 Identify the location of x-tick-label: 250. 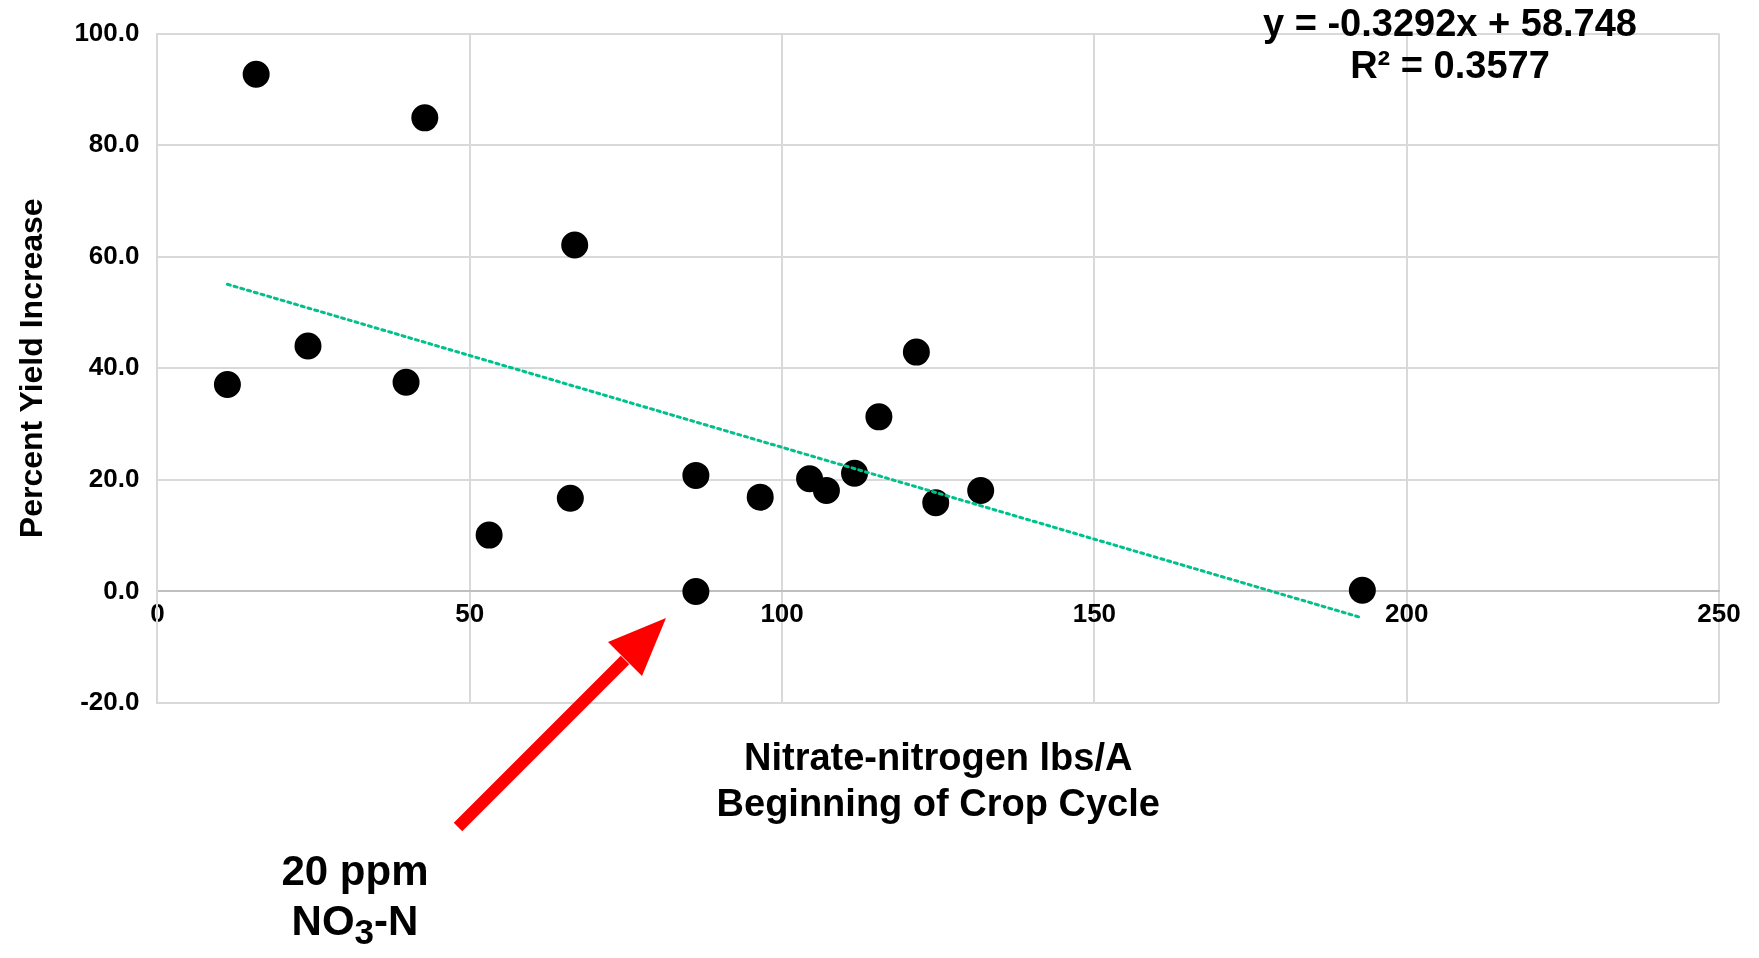
(1719, 613).